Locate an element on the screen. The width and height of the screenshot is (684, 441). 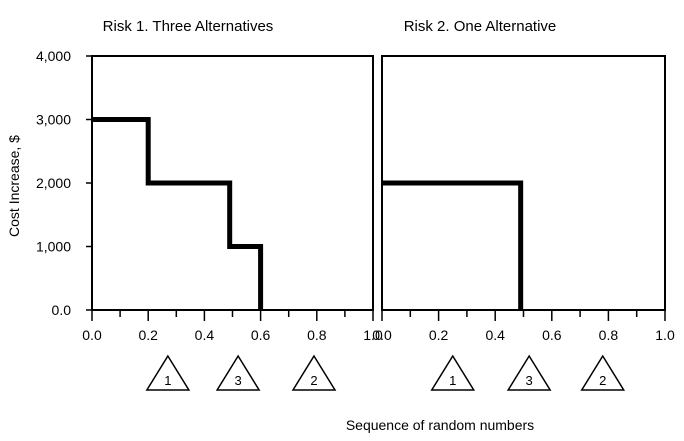
y-tick-label: 0.0 is located at coordinates (62, 310).